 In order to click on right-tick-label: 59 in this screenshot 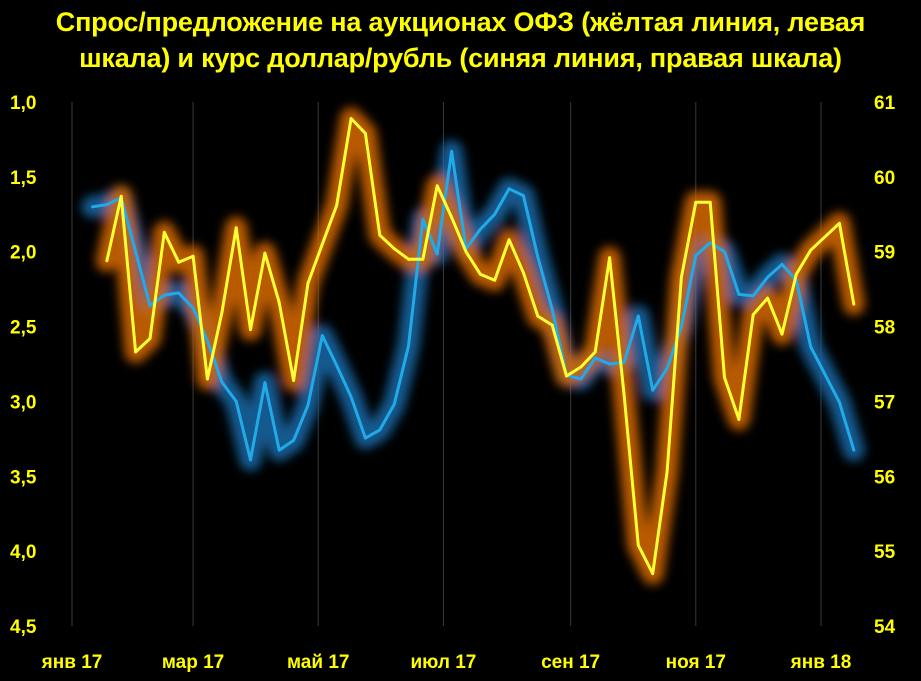, I will do `click(884, 253)`.